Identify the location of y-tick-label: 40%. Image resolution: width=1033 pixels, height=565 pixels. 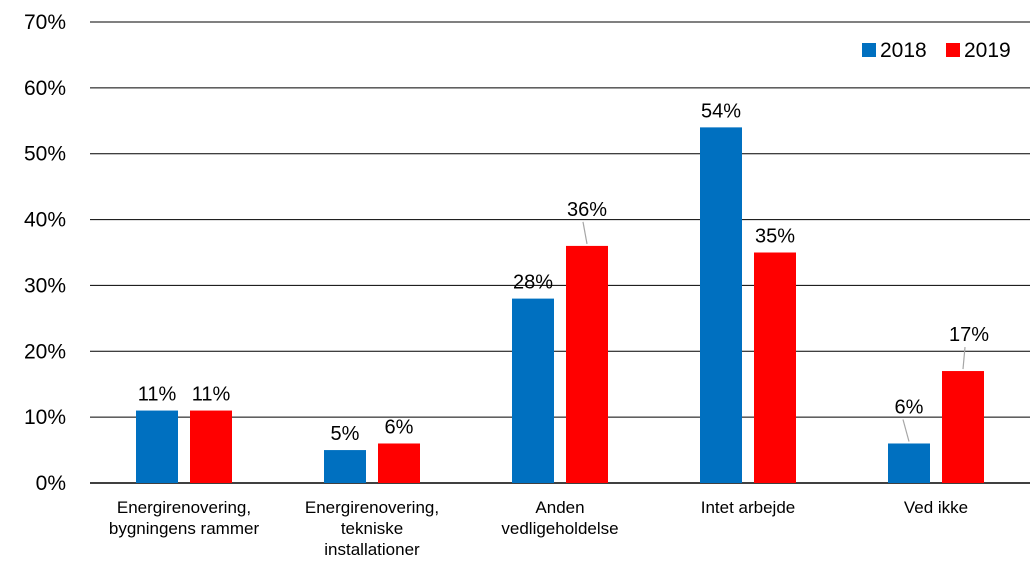
(45, 220).